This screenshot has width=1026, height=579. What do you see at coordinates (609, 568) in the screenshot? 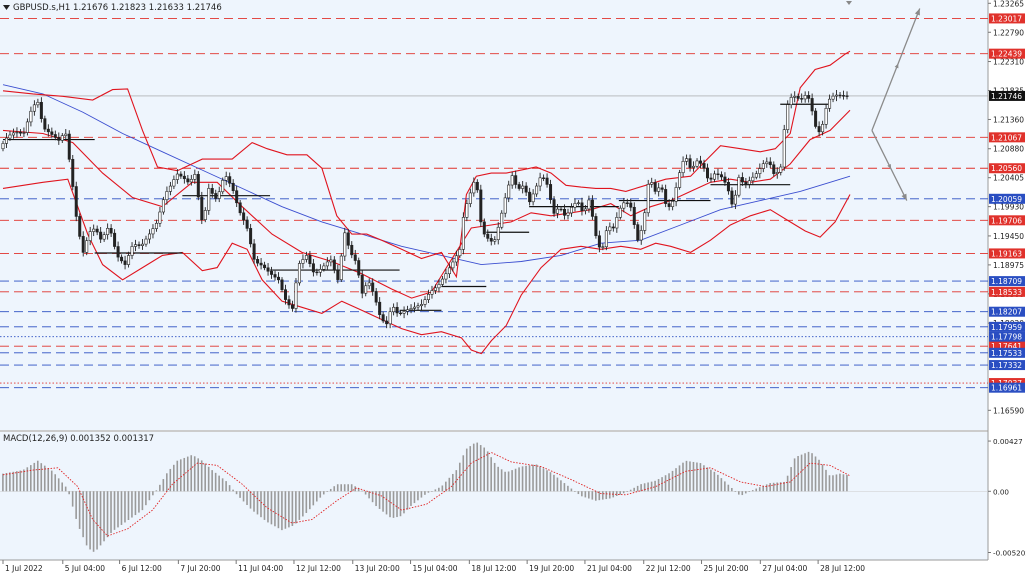
I see `time-axis-tick-label: 21 Jul 04:00` at bounding box center [609, 568].